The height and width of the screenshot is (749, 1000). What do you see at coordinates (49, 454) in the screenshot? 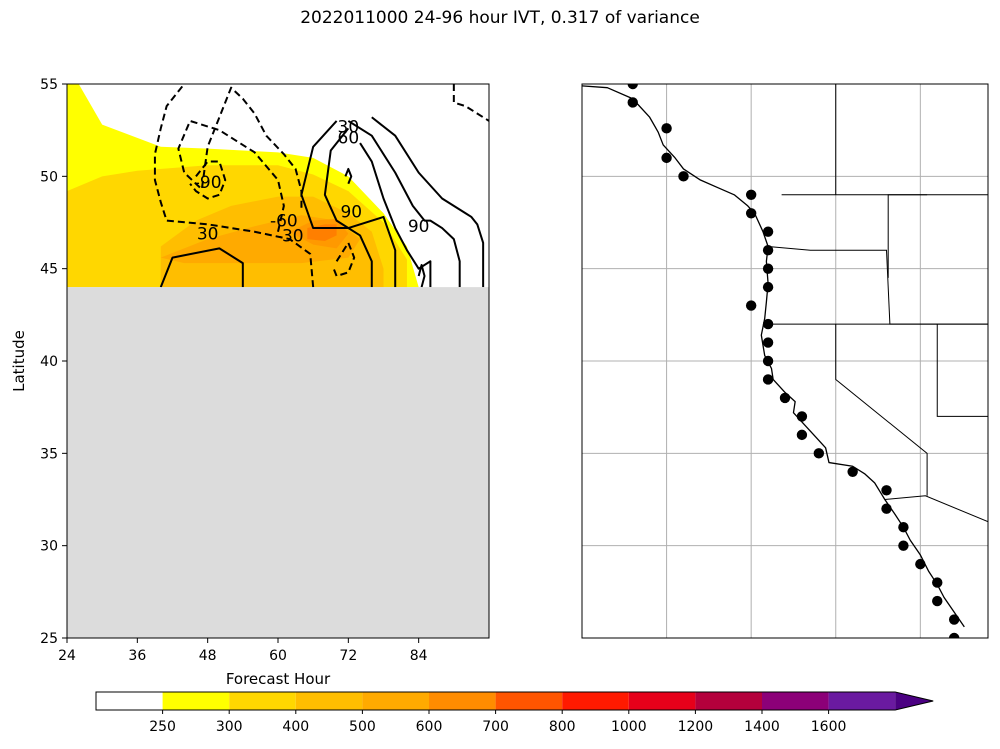
I see `y-tick-label: 35` at bounding box center [49, 454].